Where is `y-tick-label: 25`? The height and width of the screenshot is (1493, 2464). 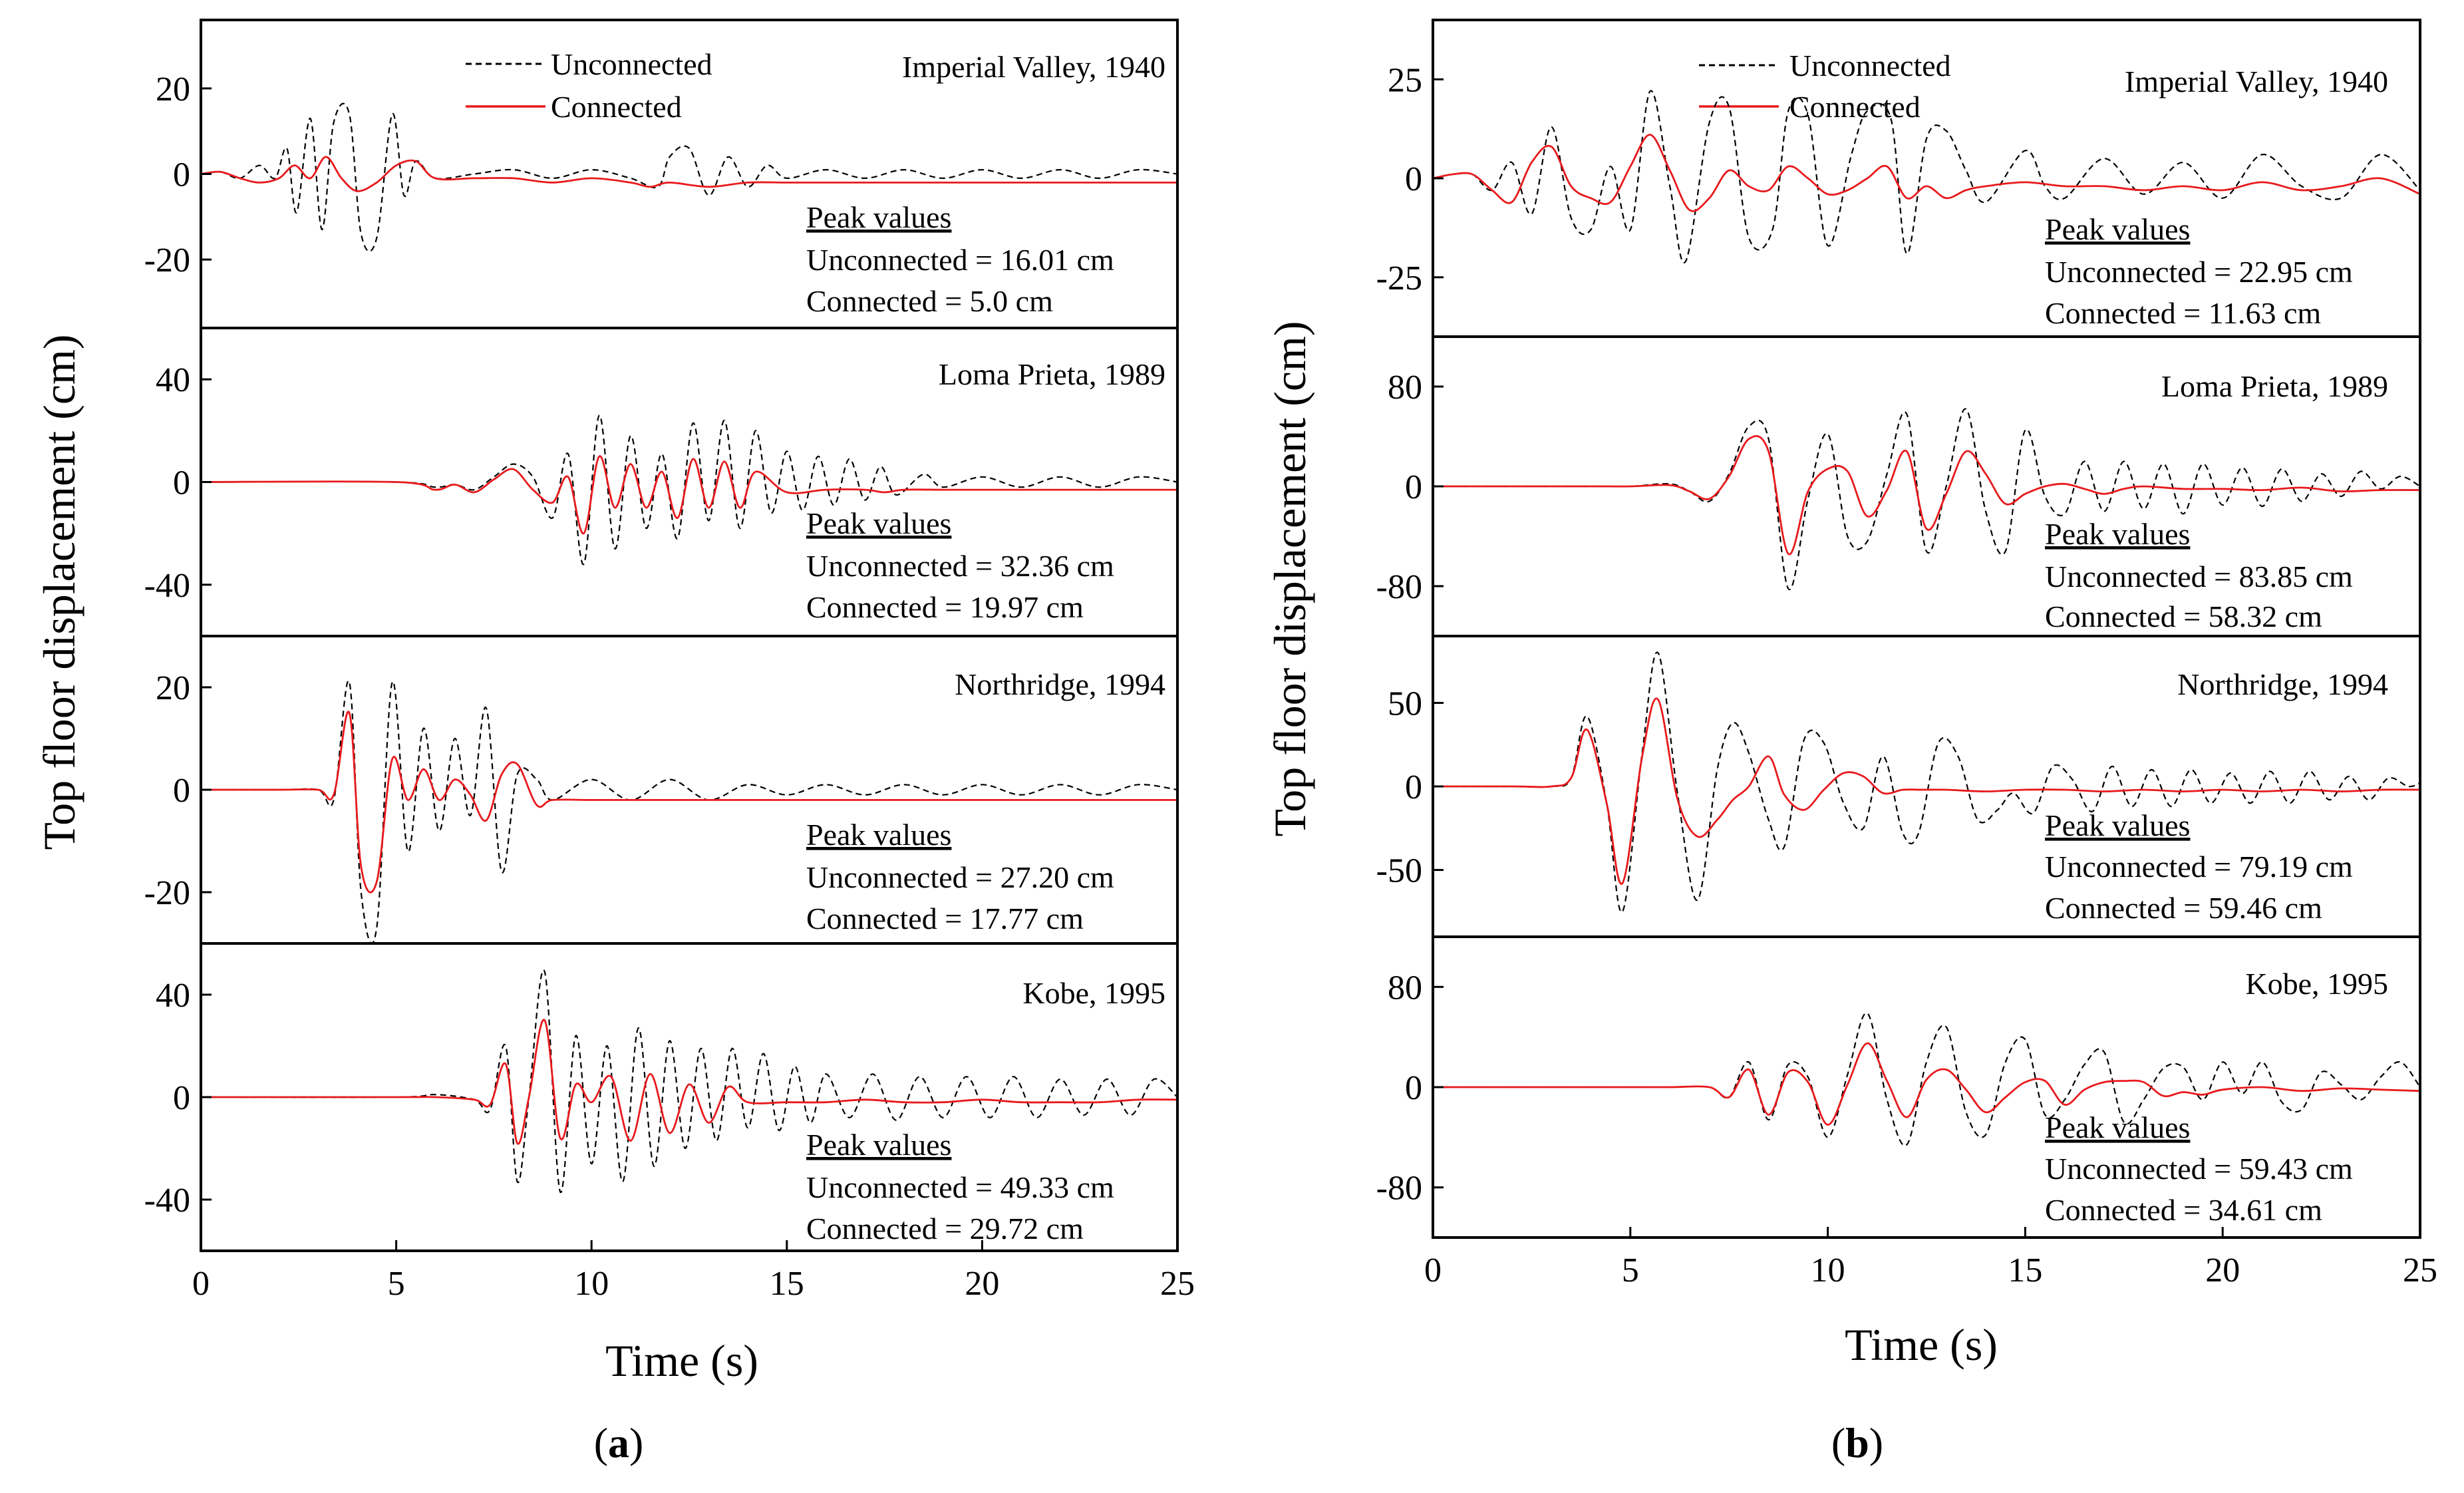 y-tick-label: 25 is located at coordinates (1405, 80).